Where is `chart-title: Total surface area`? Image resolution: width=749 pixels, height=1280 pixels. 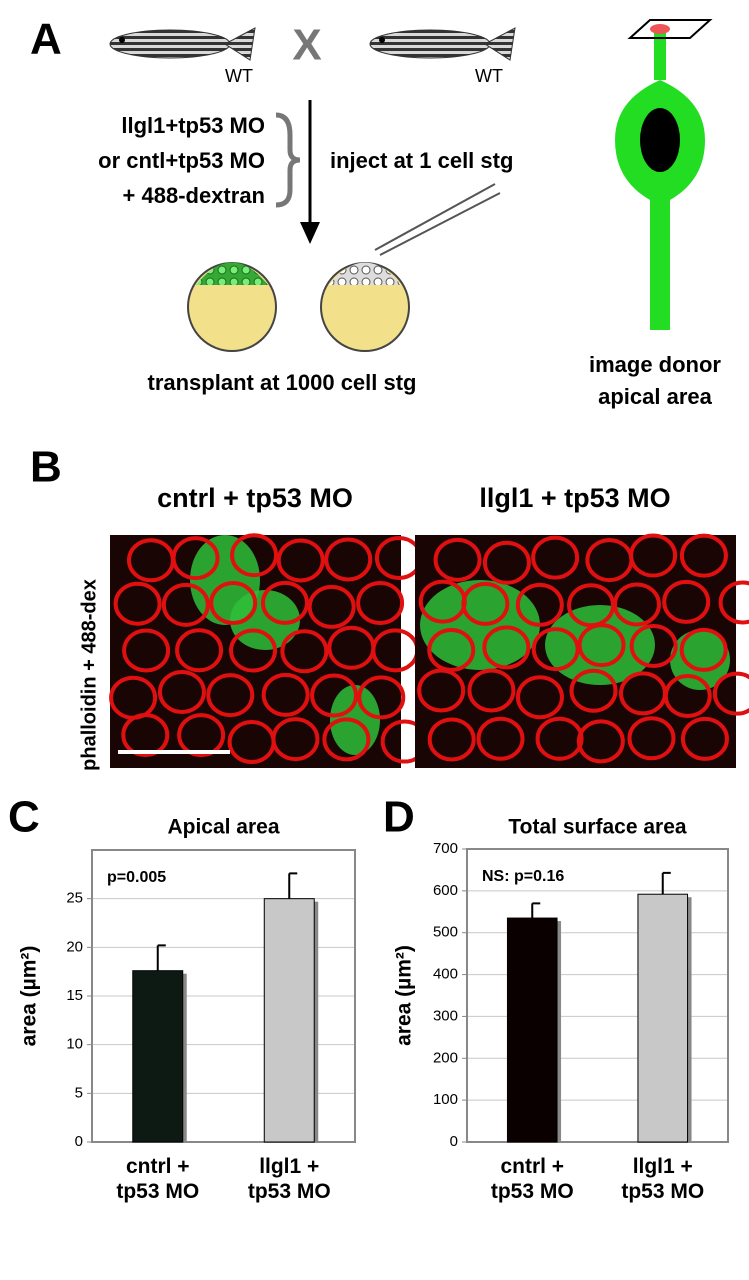 chart-title: Total surface area is located at coordinates (597, 827).